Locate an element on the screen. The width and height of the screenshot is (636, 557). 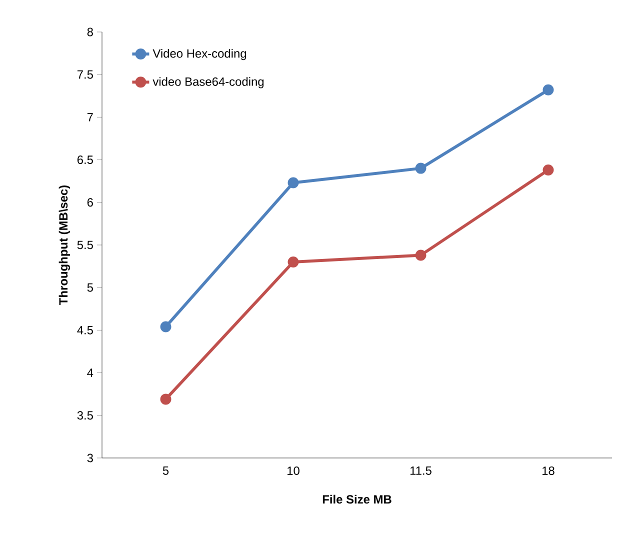
y-tick-label: 8 is located at coordinates (90, 32).